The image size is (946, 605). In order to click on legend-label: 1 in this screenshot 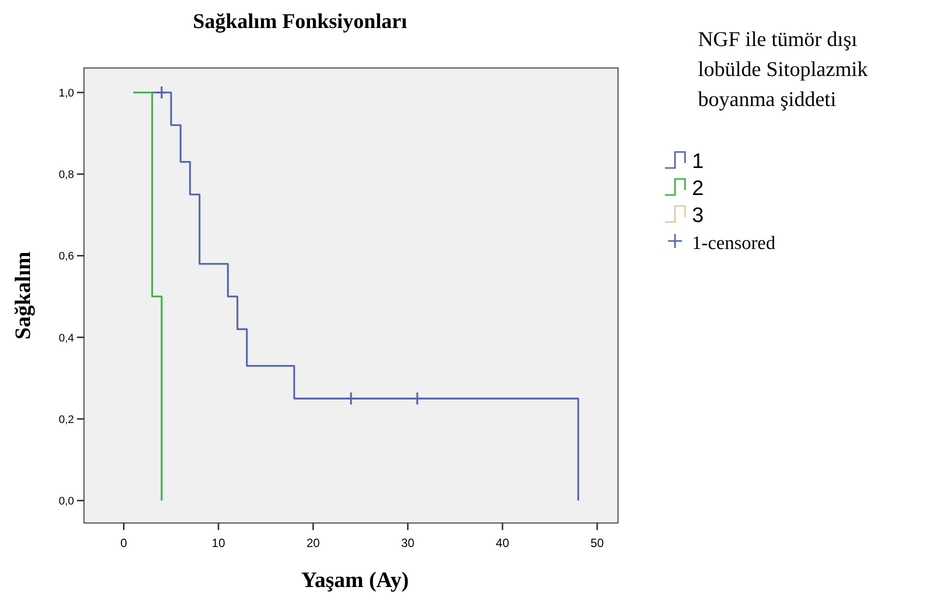, I will do `click(698, 161)`.